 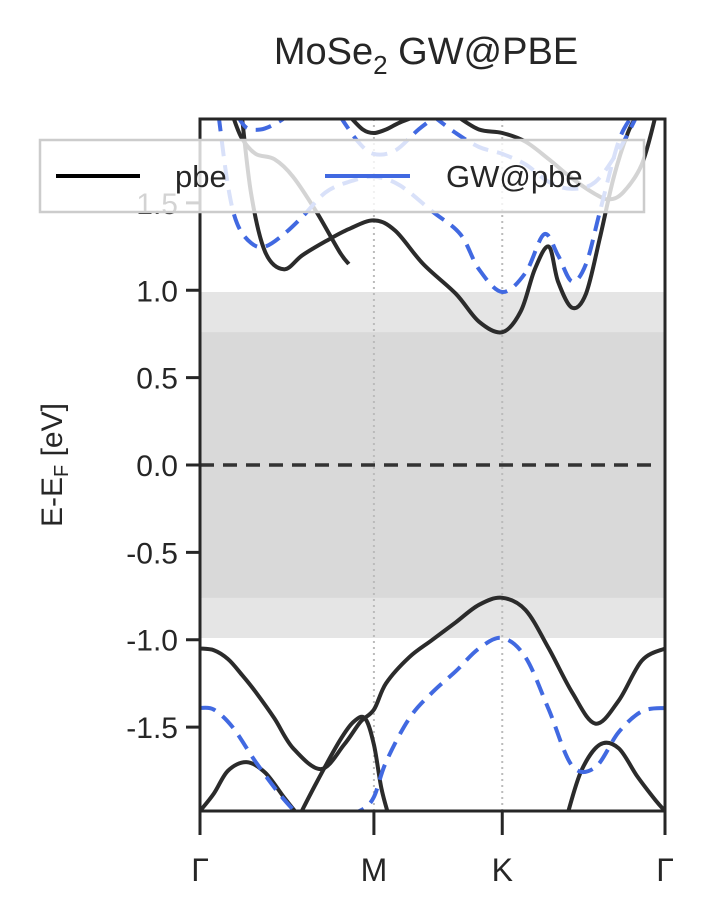 I want to click on k-gridlines, so click(x=438, y=465).